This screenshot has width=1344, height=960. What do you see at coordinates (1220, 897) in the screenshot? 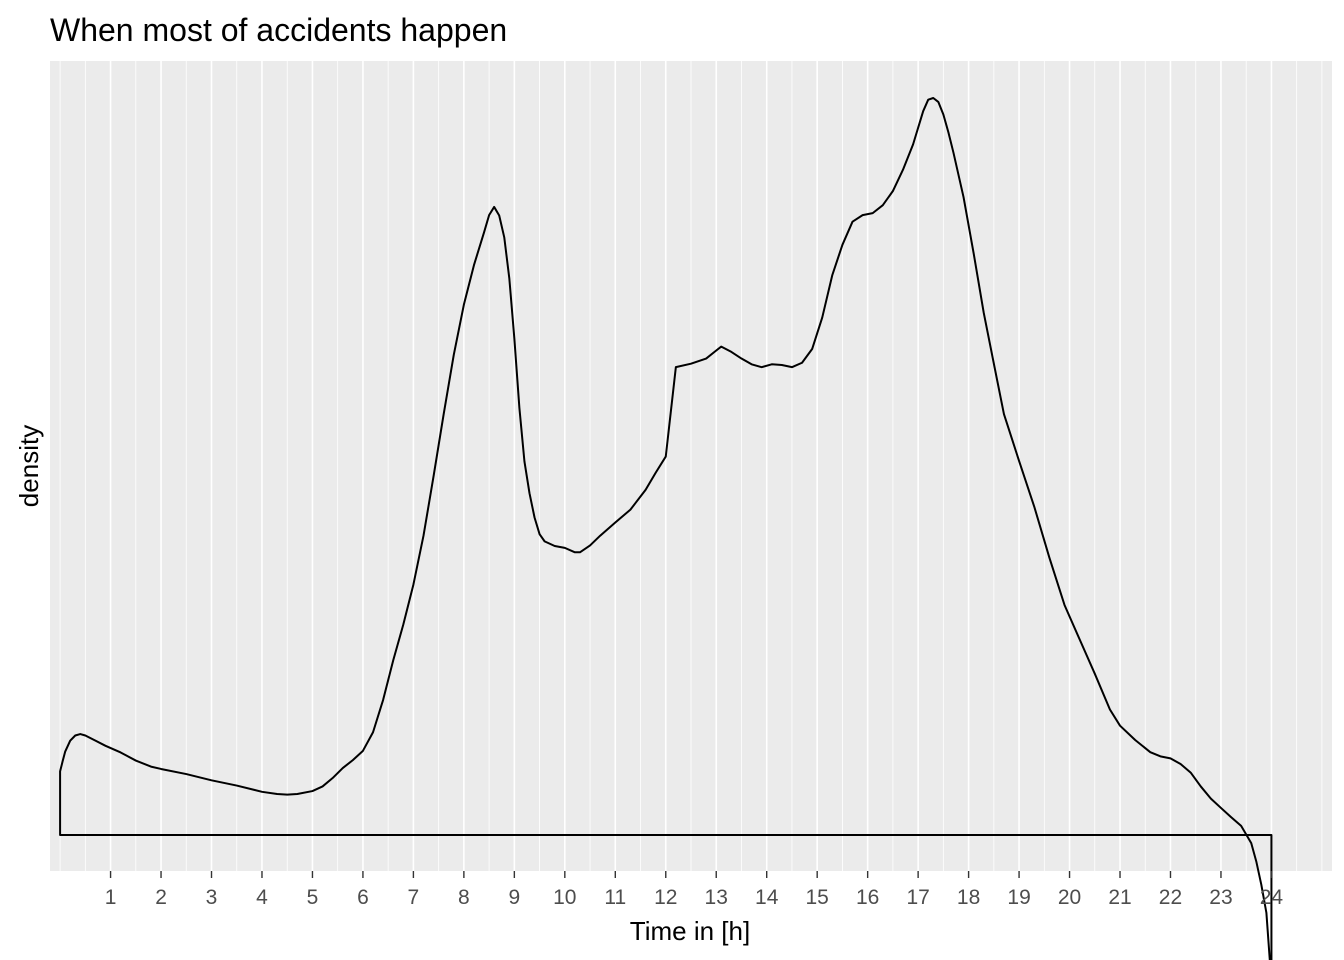
I see `x-tick-label: 23` at bounding box center [1220, 897].